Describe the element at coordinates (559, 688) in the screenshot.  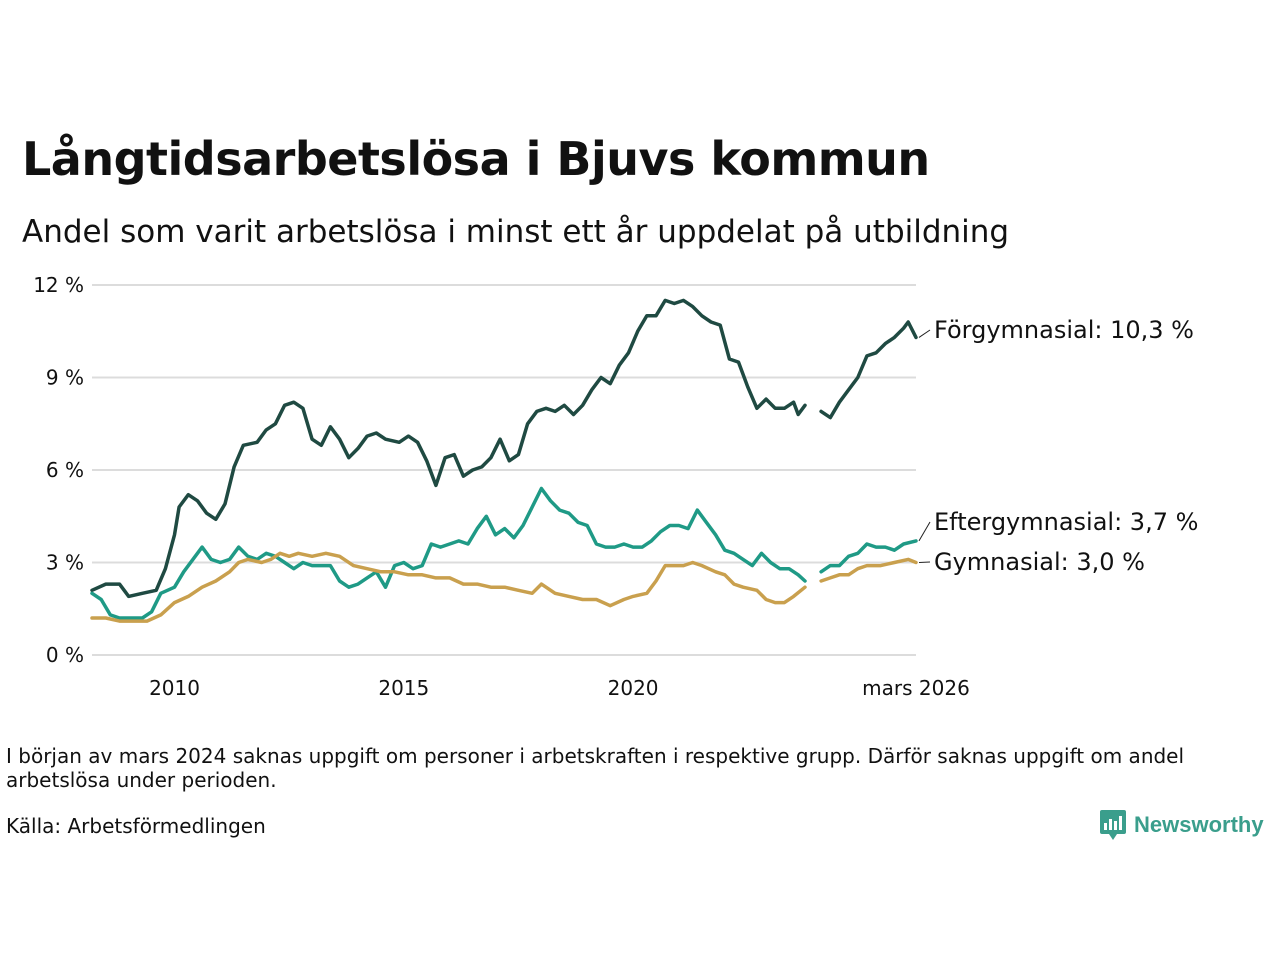
I see `x-axis-ticks: 2010 2015 2020 mars 2026` at that location.